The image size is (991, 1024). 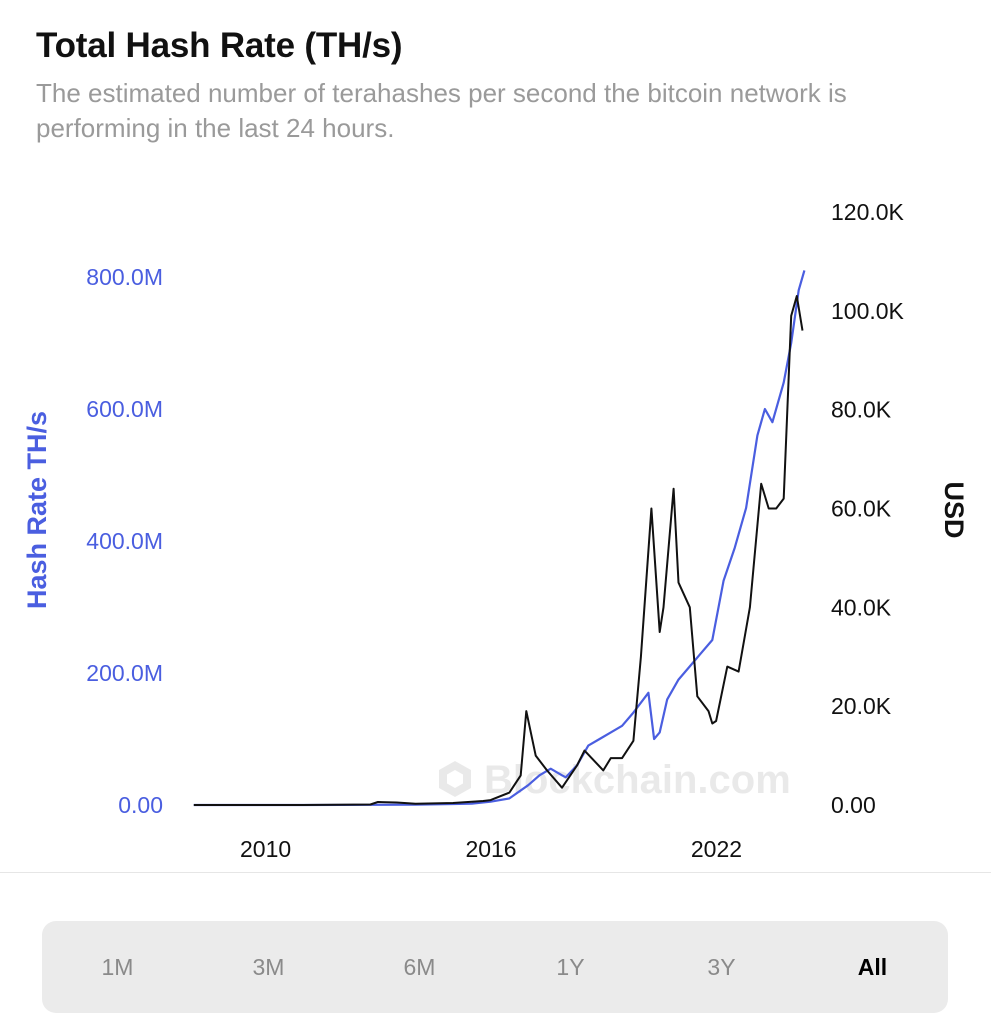 I want to click on left-axis-ticks: 0.00 200.0M 400.0M 600.0M 800.0M, so click(x=124, y=541).